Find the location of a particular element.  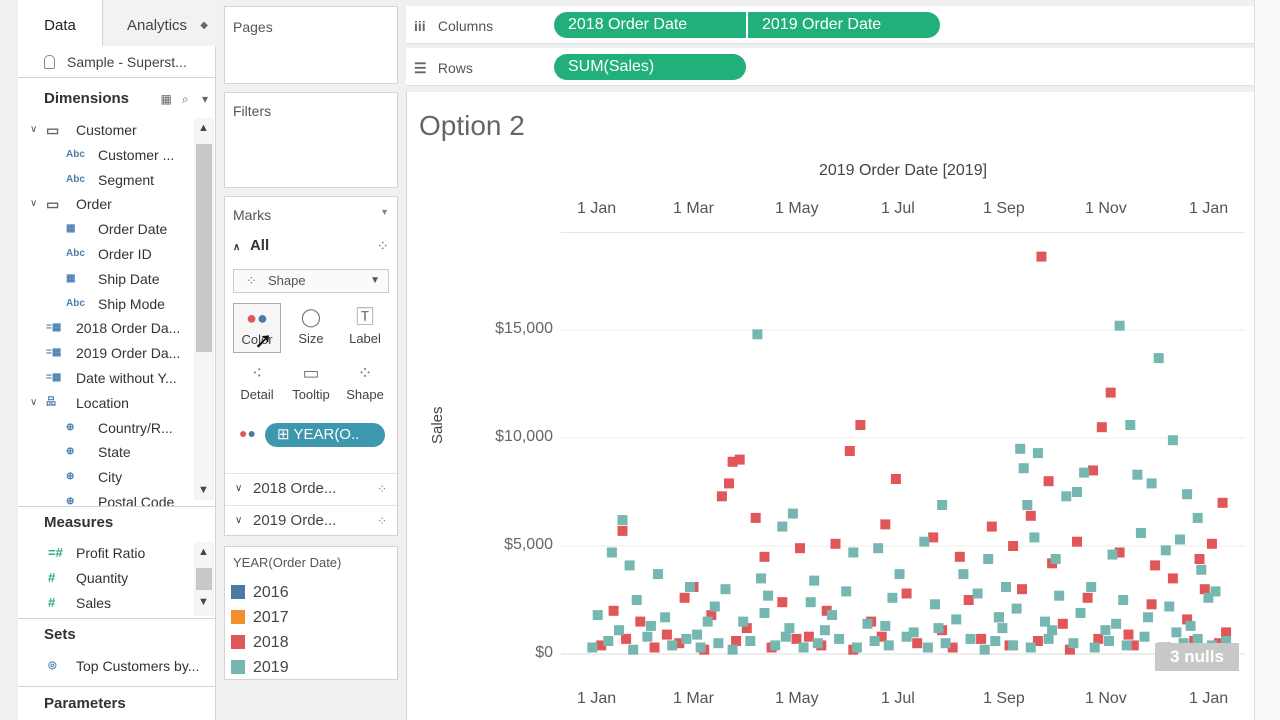

swap-icon: ◆ is located at coordinates (204, 25).